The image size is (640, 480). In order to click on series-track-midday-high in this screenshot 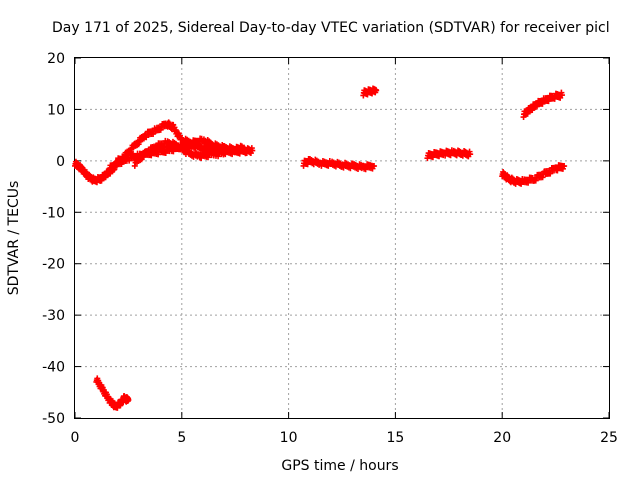, I will do `click(370, 92)`.